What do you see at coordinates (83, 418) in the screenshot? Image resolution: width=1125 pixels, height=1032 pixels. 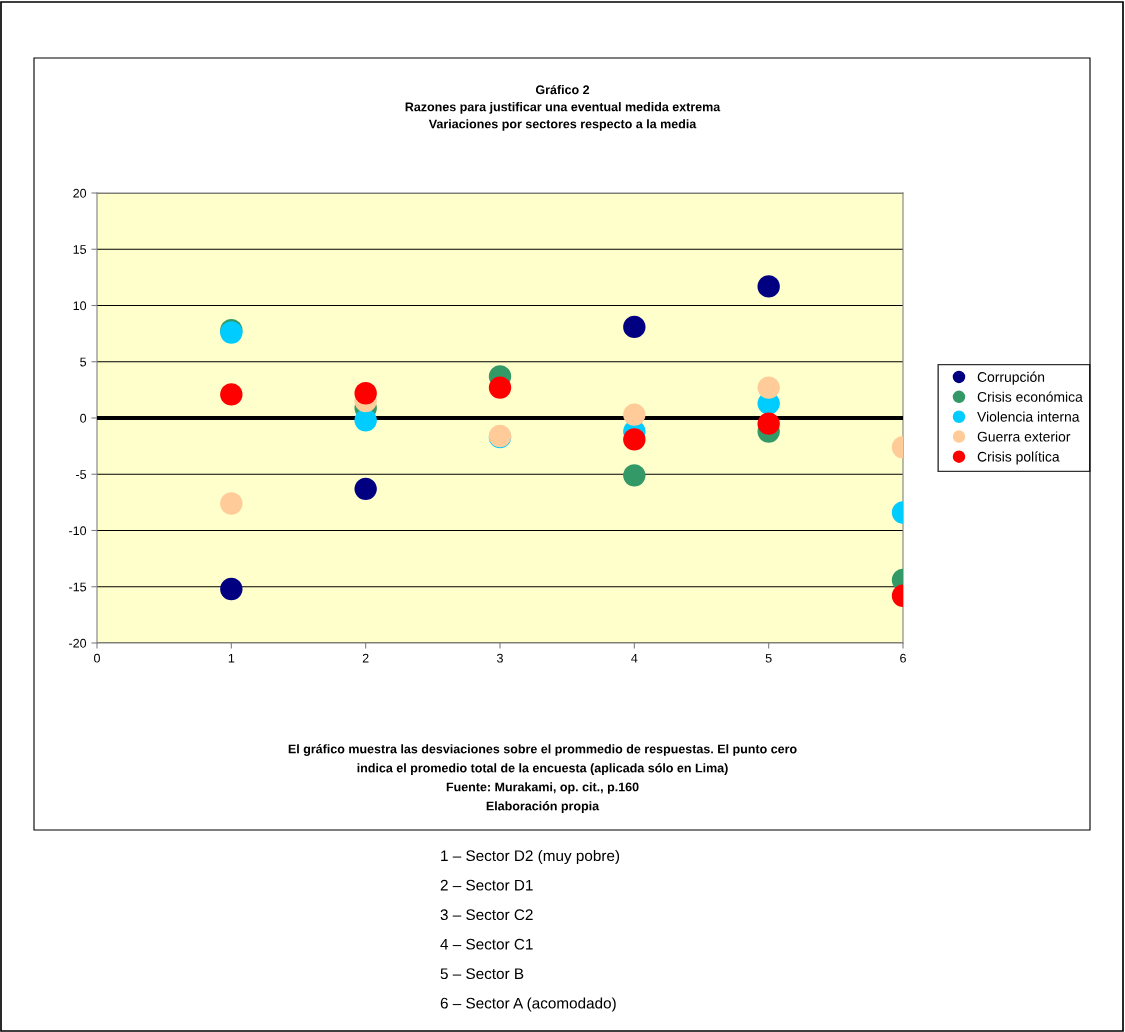 I see `y-tick-label: 0` at bounding box center [83, 418].